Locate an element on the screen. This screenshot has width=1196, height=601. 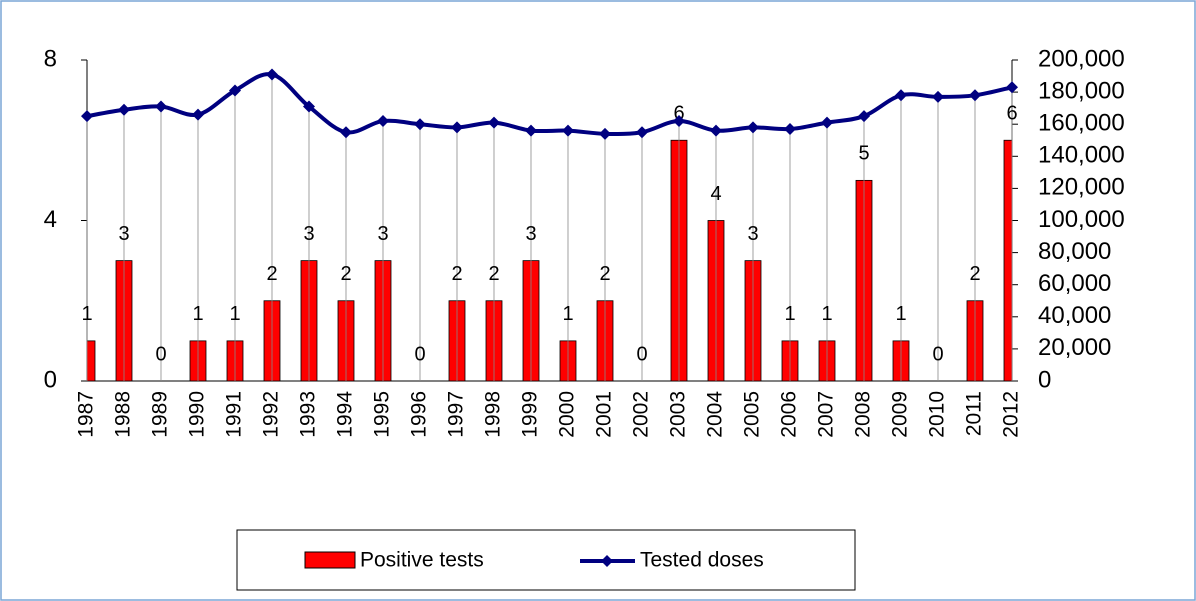
value-label: 5 is located at coordinates (863, 154).